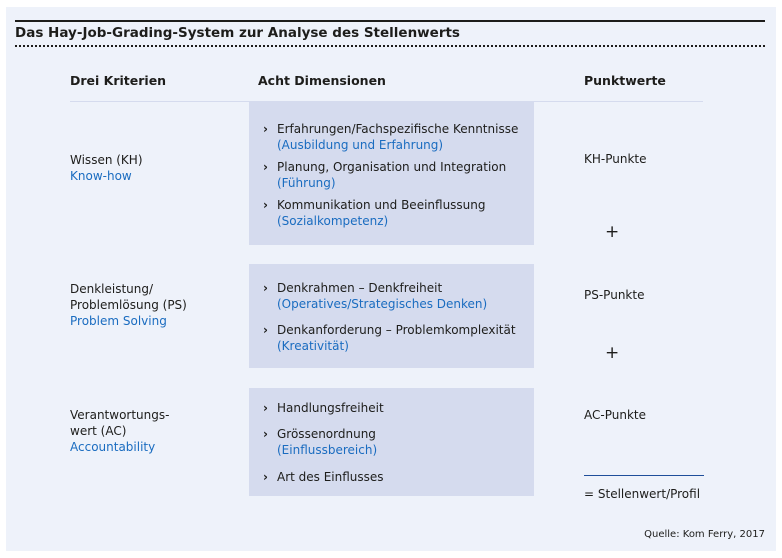 The height and width of the screenshot is (558, 782). What do you see at coordinates (615, 159) in the screenshot?
I see `points-kh: KH-Punkte` at bounding box center [615, 159].